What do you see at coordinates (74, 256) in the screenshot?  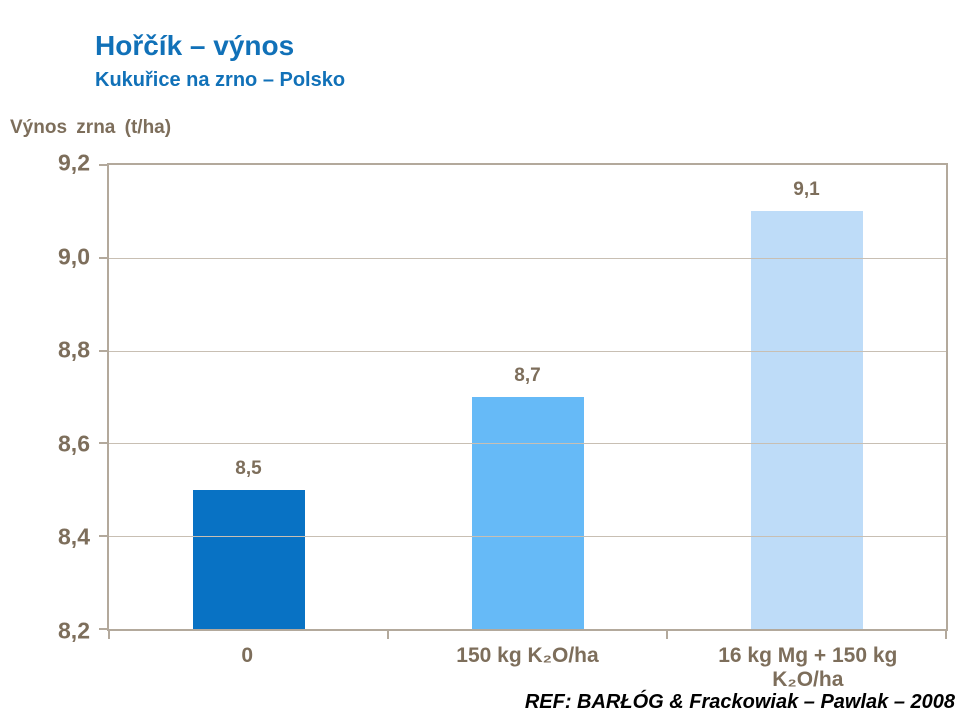 I see `y-tick-label: 9,0` at bounding box center [74, 256].